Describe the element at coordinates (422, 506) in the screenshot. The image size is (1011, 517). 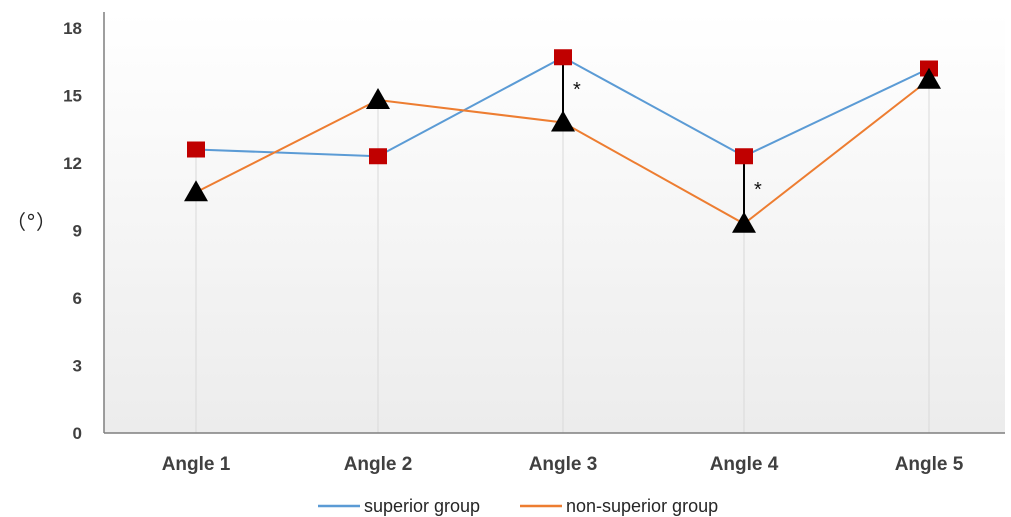
I see `legend-label: superior group` at that location.